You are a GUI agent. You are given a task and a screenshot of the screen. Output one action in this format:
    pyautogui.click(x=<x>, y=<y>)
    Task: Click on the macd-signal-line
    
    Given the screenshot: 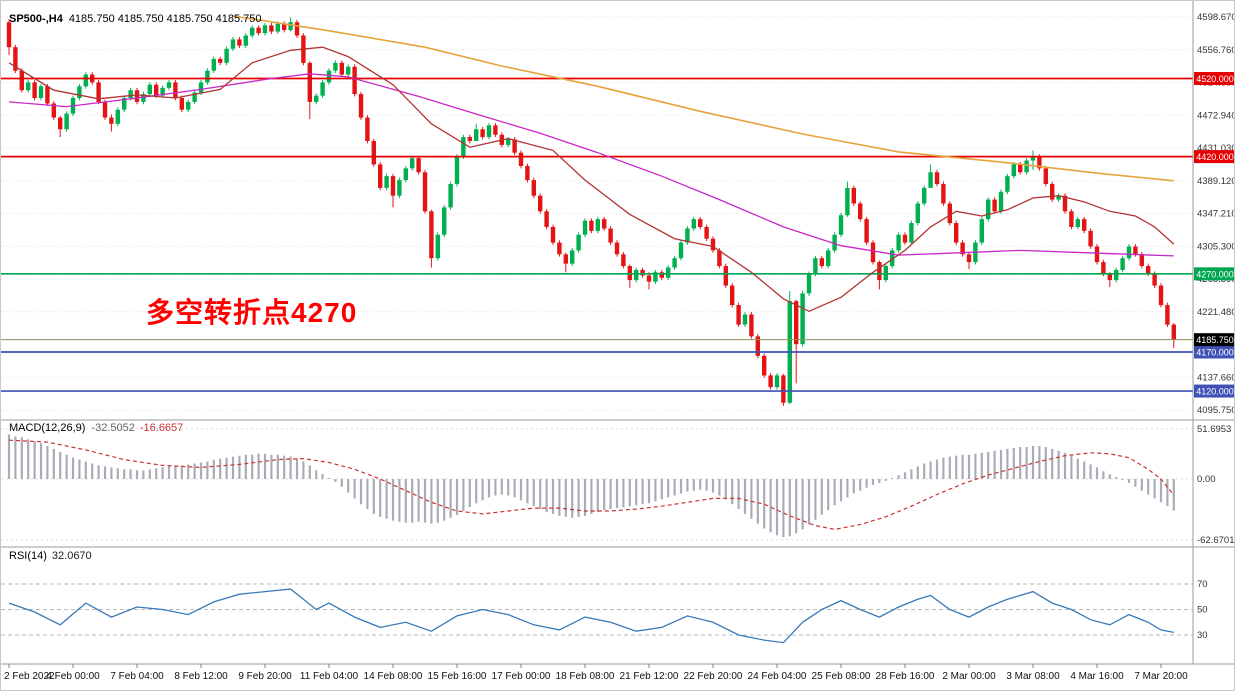 What is the action you would take?
    pyautogui.click(x=591, y=485)
    